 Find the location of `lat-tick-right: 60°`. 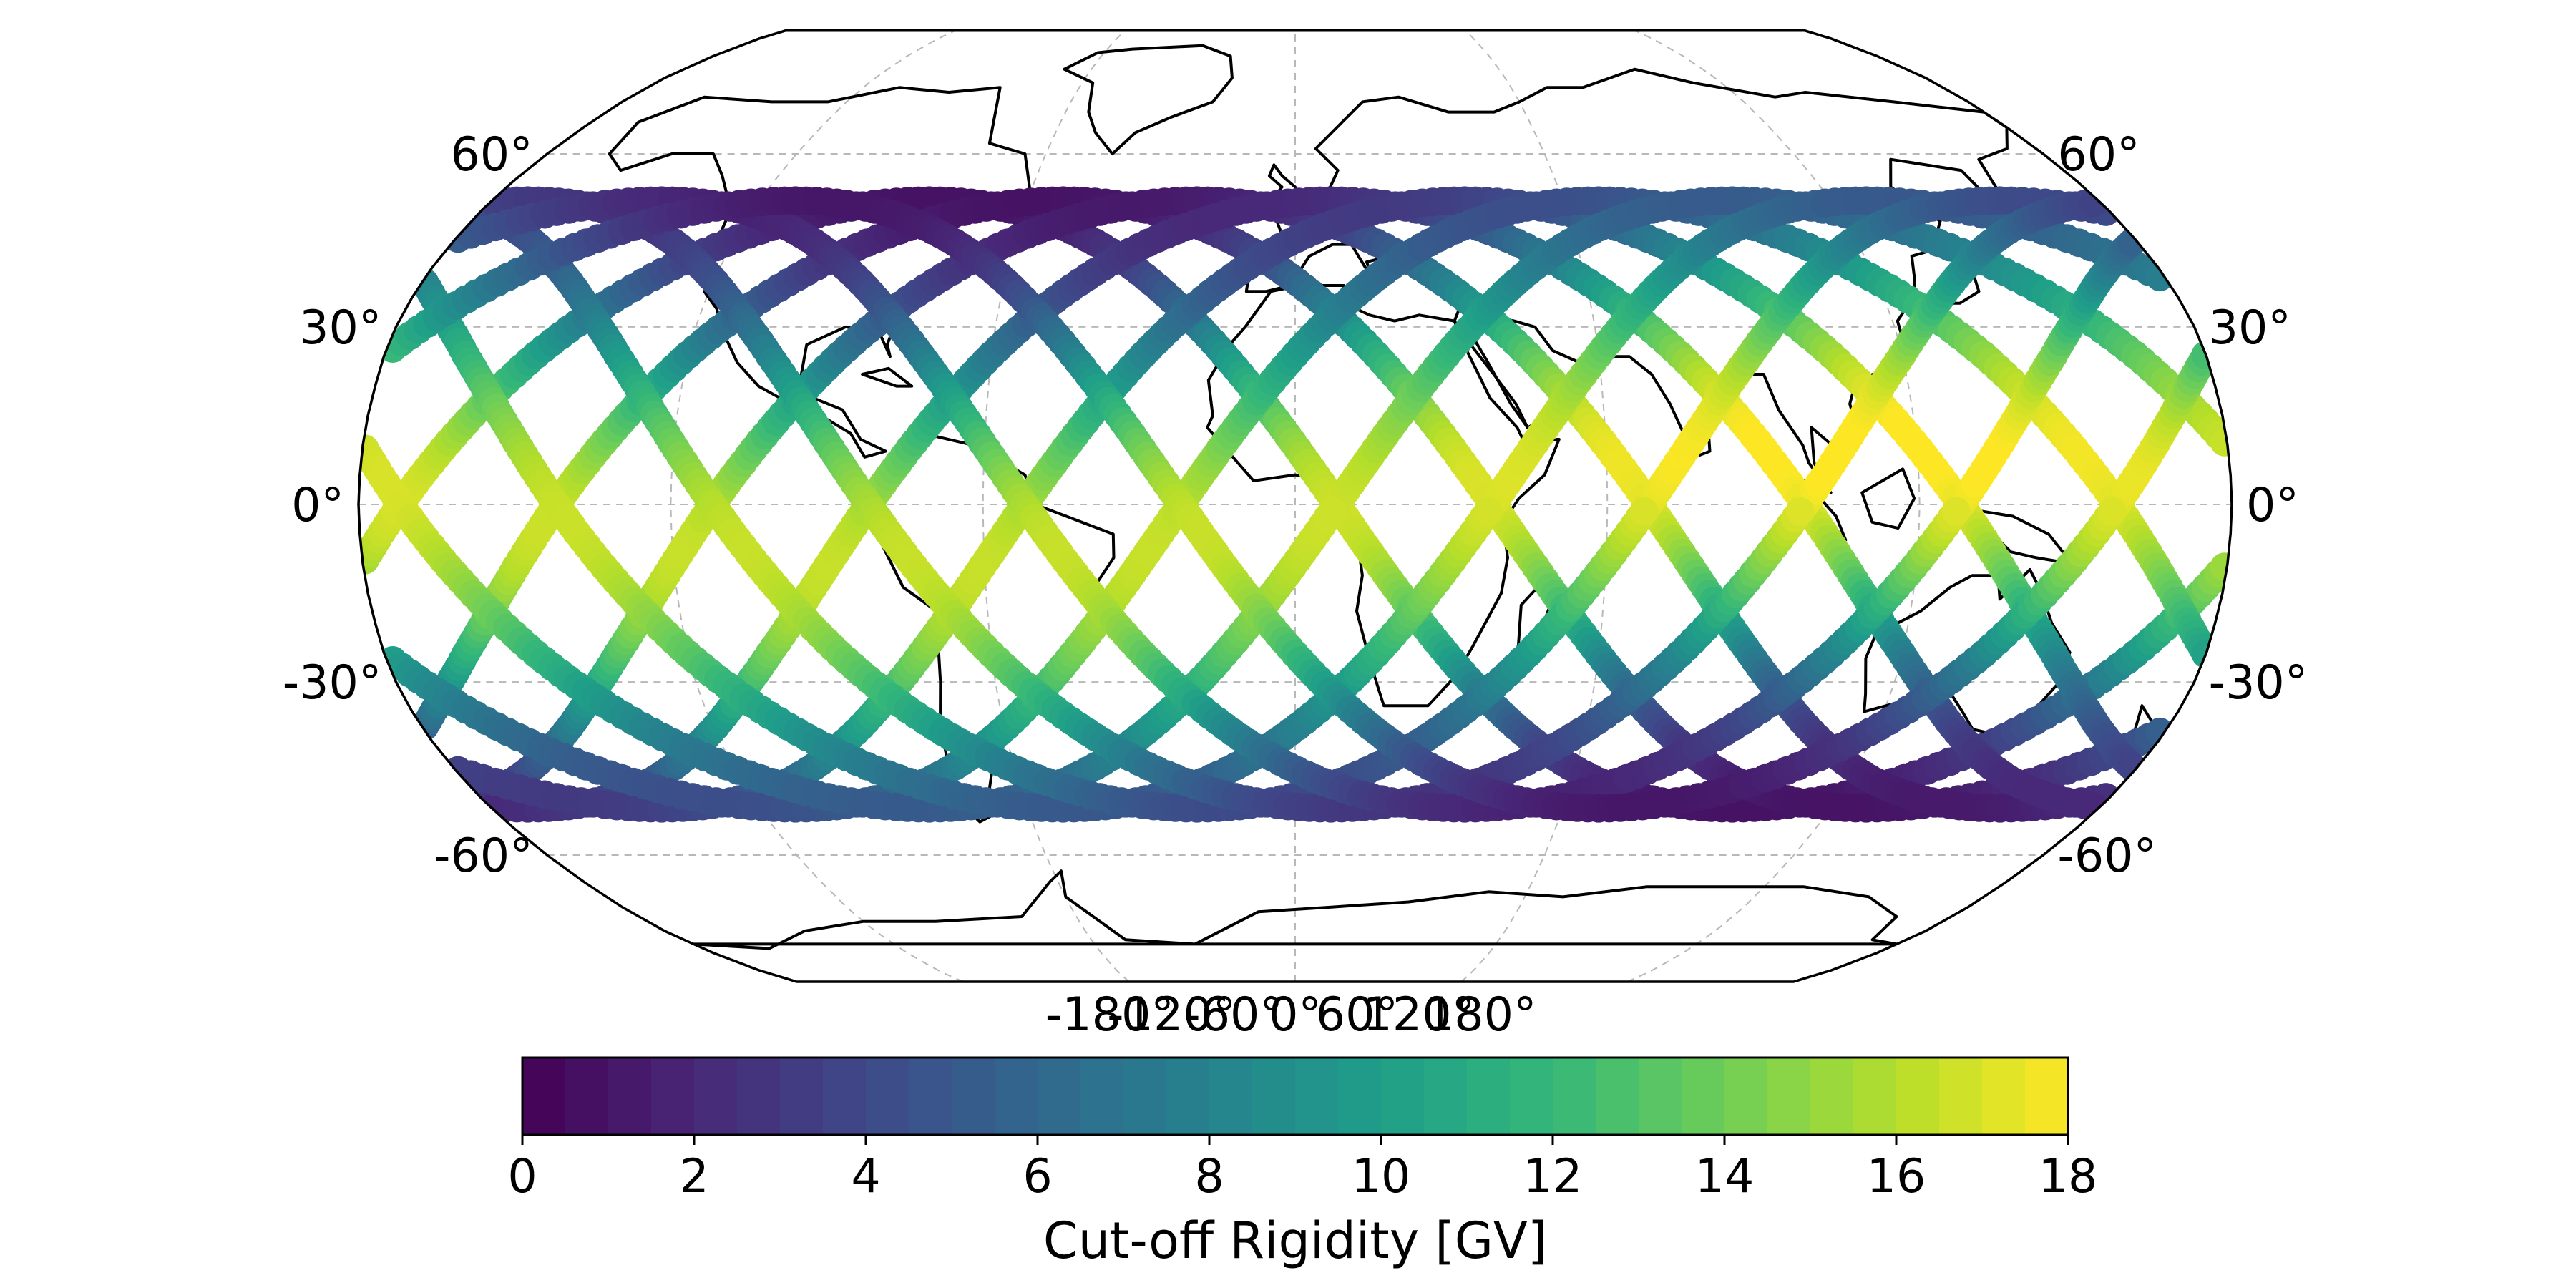

lat-tick-right: 60° is located at coordinates (2098, 155).